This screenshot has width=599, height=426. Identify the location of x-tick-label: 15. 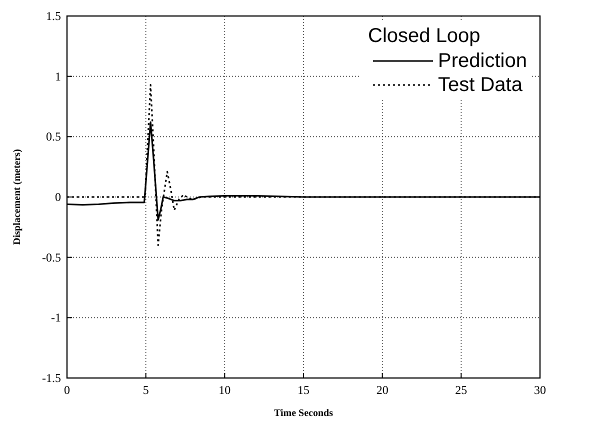
(304, 390).